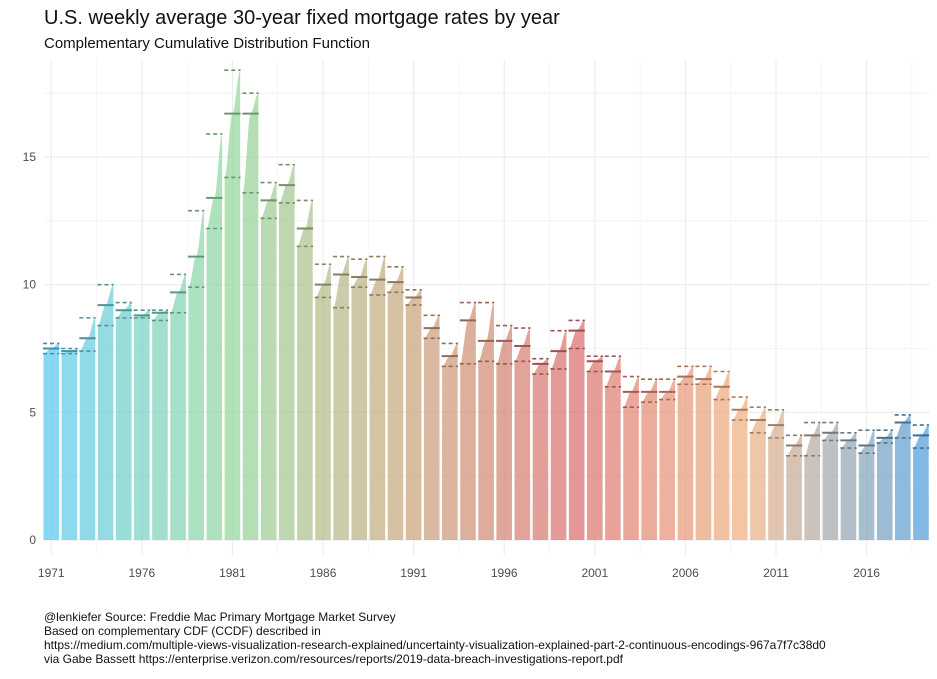  I want to click on ccdf-area-2010, so click(758, 473).